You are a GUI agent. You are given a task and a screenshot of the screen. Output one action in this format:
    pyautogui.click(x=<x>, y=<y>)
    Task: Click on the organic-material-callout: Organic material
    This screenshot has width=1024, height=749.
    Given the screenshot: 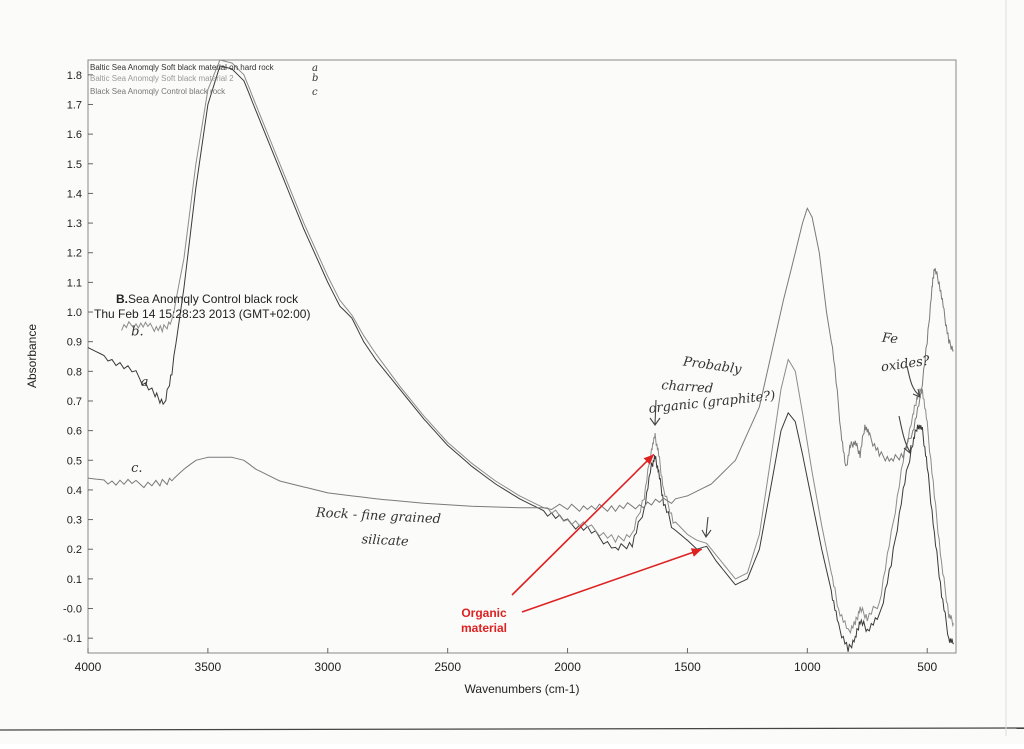 What is the action you would take?
    pyautogui.click(x=582, y=544)
    